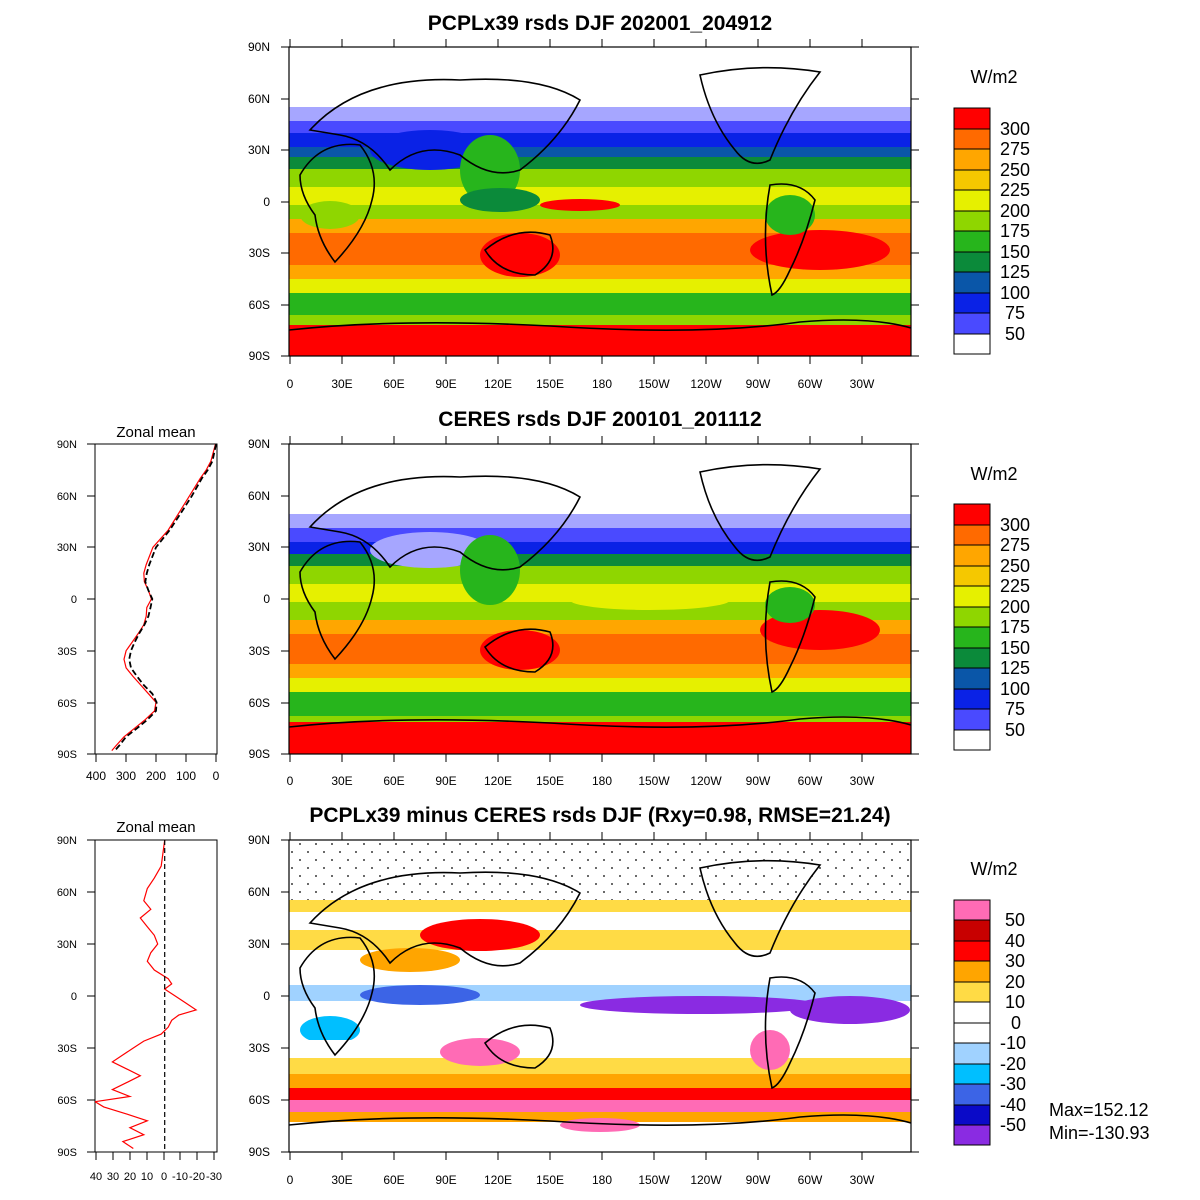  What do you see at coordinates (197, 1177) in the screenshot?
I see `zonal-x-label: -20` at bounding box center [197, 1177].